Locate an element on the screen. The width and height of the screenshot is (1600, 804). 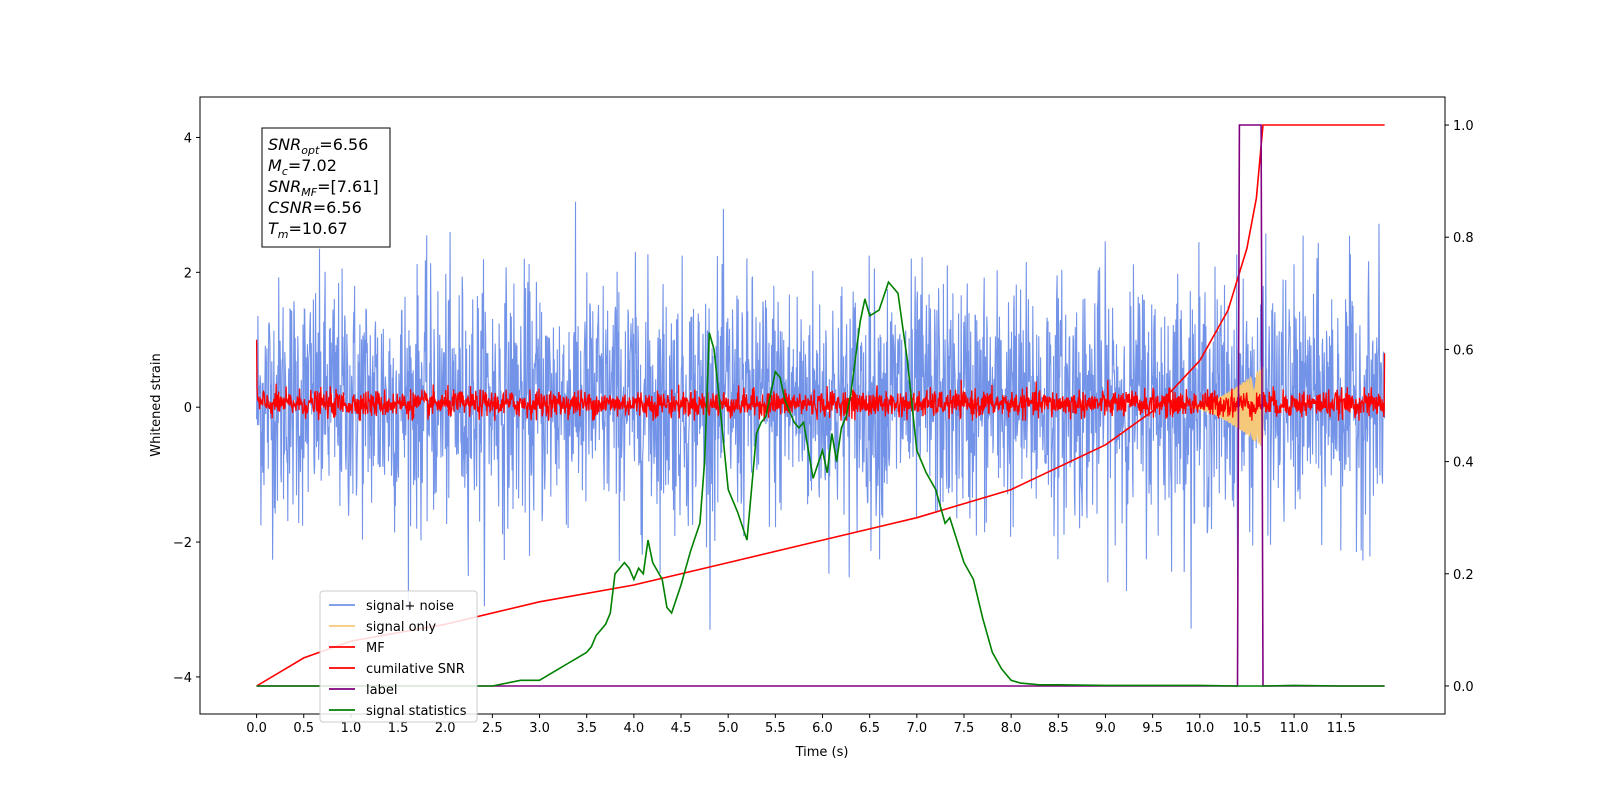
y-axis-label-left: Whitened strain is located at coordinates (156, 404).